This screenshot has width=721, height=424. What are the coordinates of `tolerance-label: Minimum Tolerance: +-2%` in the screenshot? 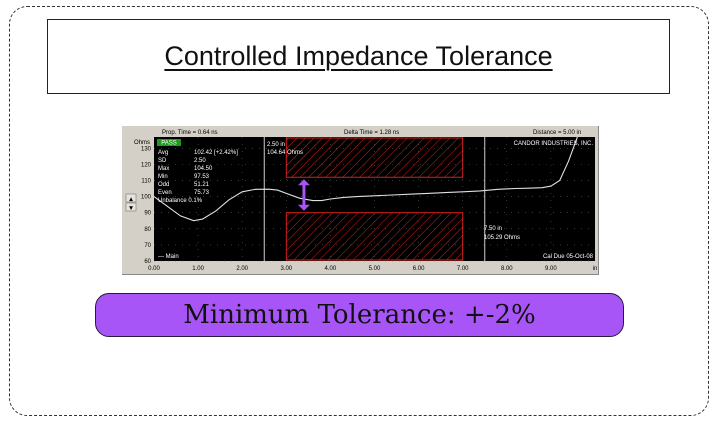 It's located at (359, 315).